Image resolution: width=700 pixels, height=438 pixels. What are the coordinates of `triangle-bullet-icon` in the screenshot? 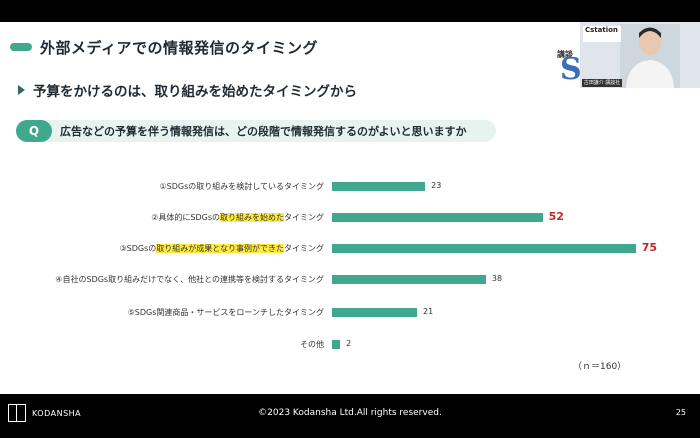 It's located at (21, 90).